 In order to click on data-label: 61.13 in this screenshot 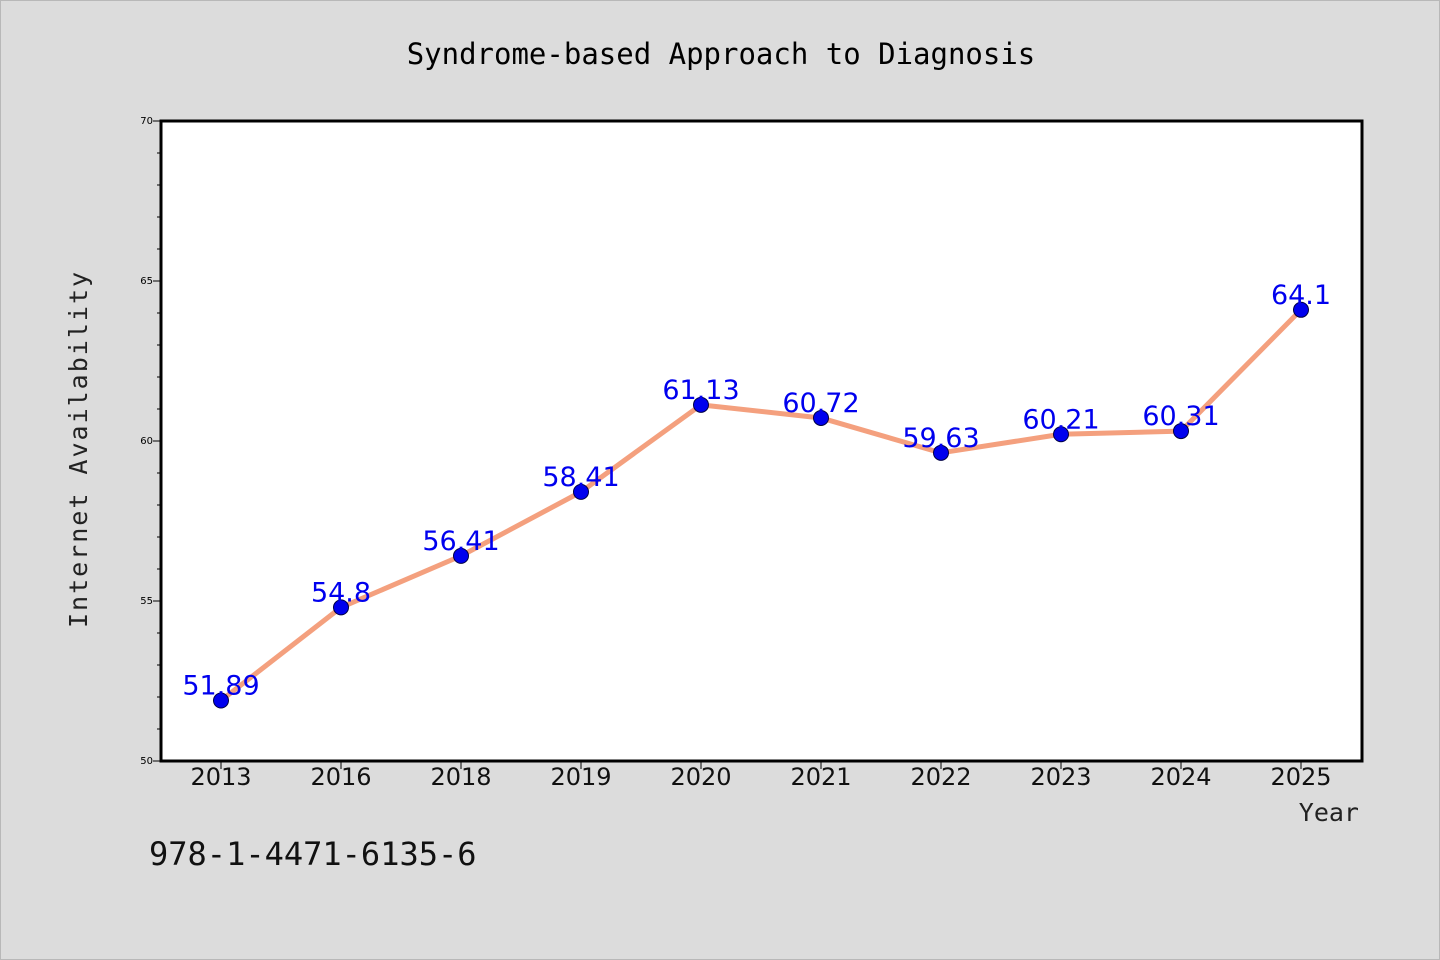, I will do `click(700, 390)`.